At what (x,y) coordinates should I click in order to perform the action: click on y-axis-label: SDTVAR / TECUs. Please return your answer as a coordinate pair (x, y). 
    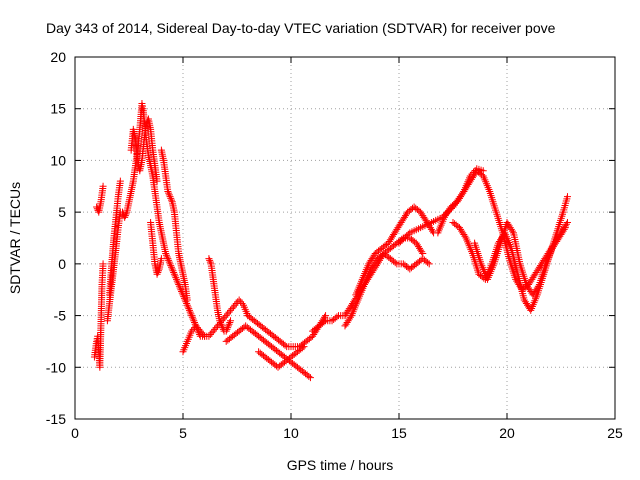
    Looking at the image, I should click on (15, 238).